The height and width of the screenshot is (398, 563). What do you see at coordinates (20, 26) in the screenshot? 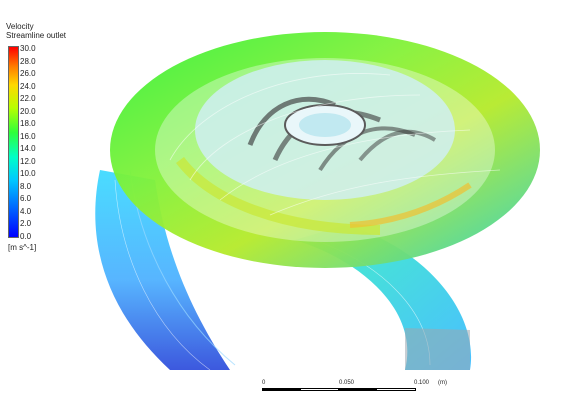
I see `legend-title: Velocity` at bounding box center [20, 26].